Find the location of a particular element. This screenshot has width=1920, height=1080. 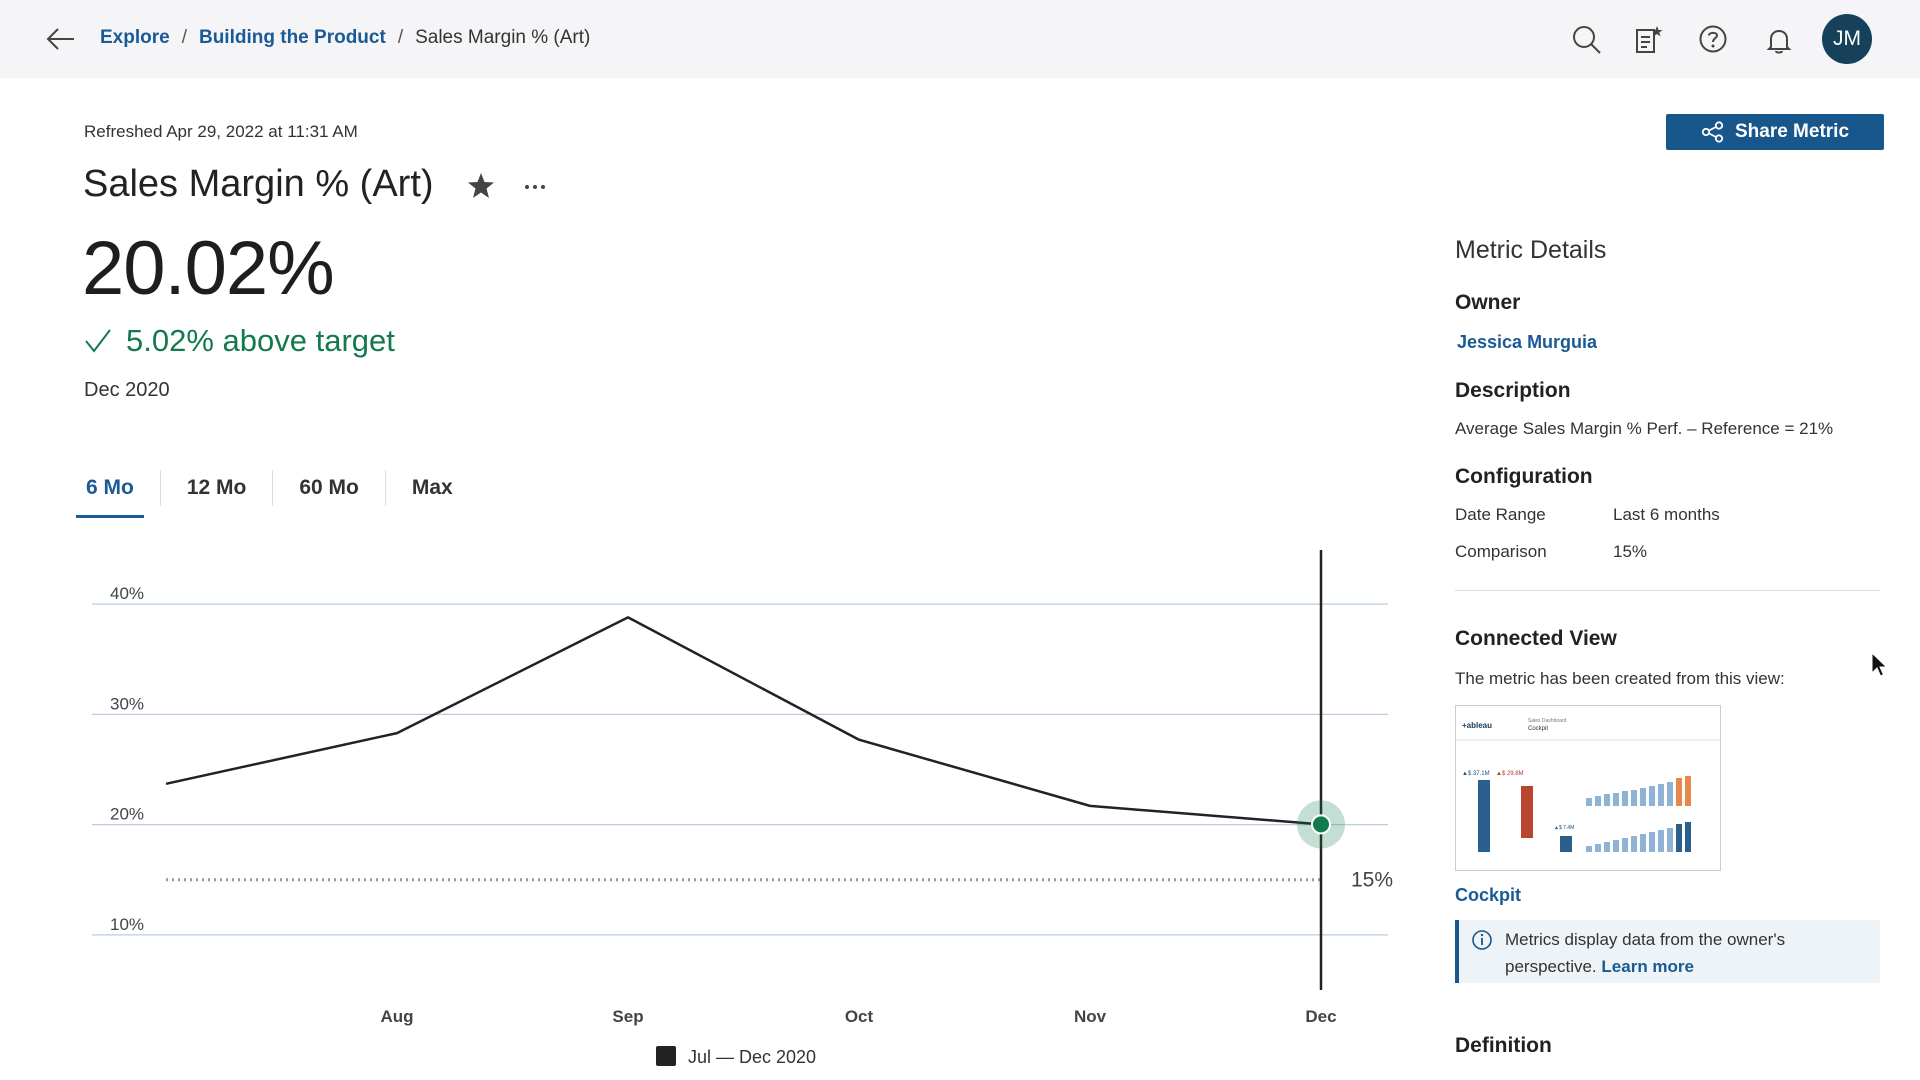

config-key: Comparison is located at coordinates (1501, 551).